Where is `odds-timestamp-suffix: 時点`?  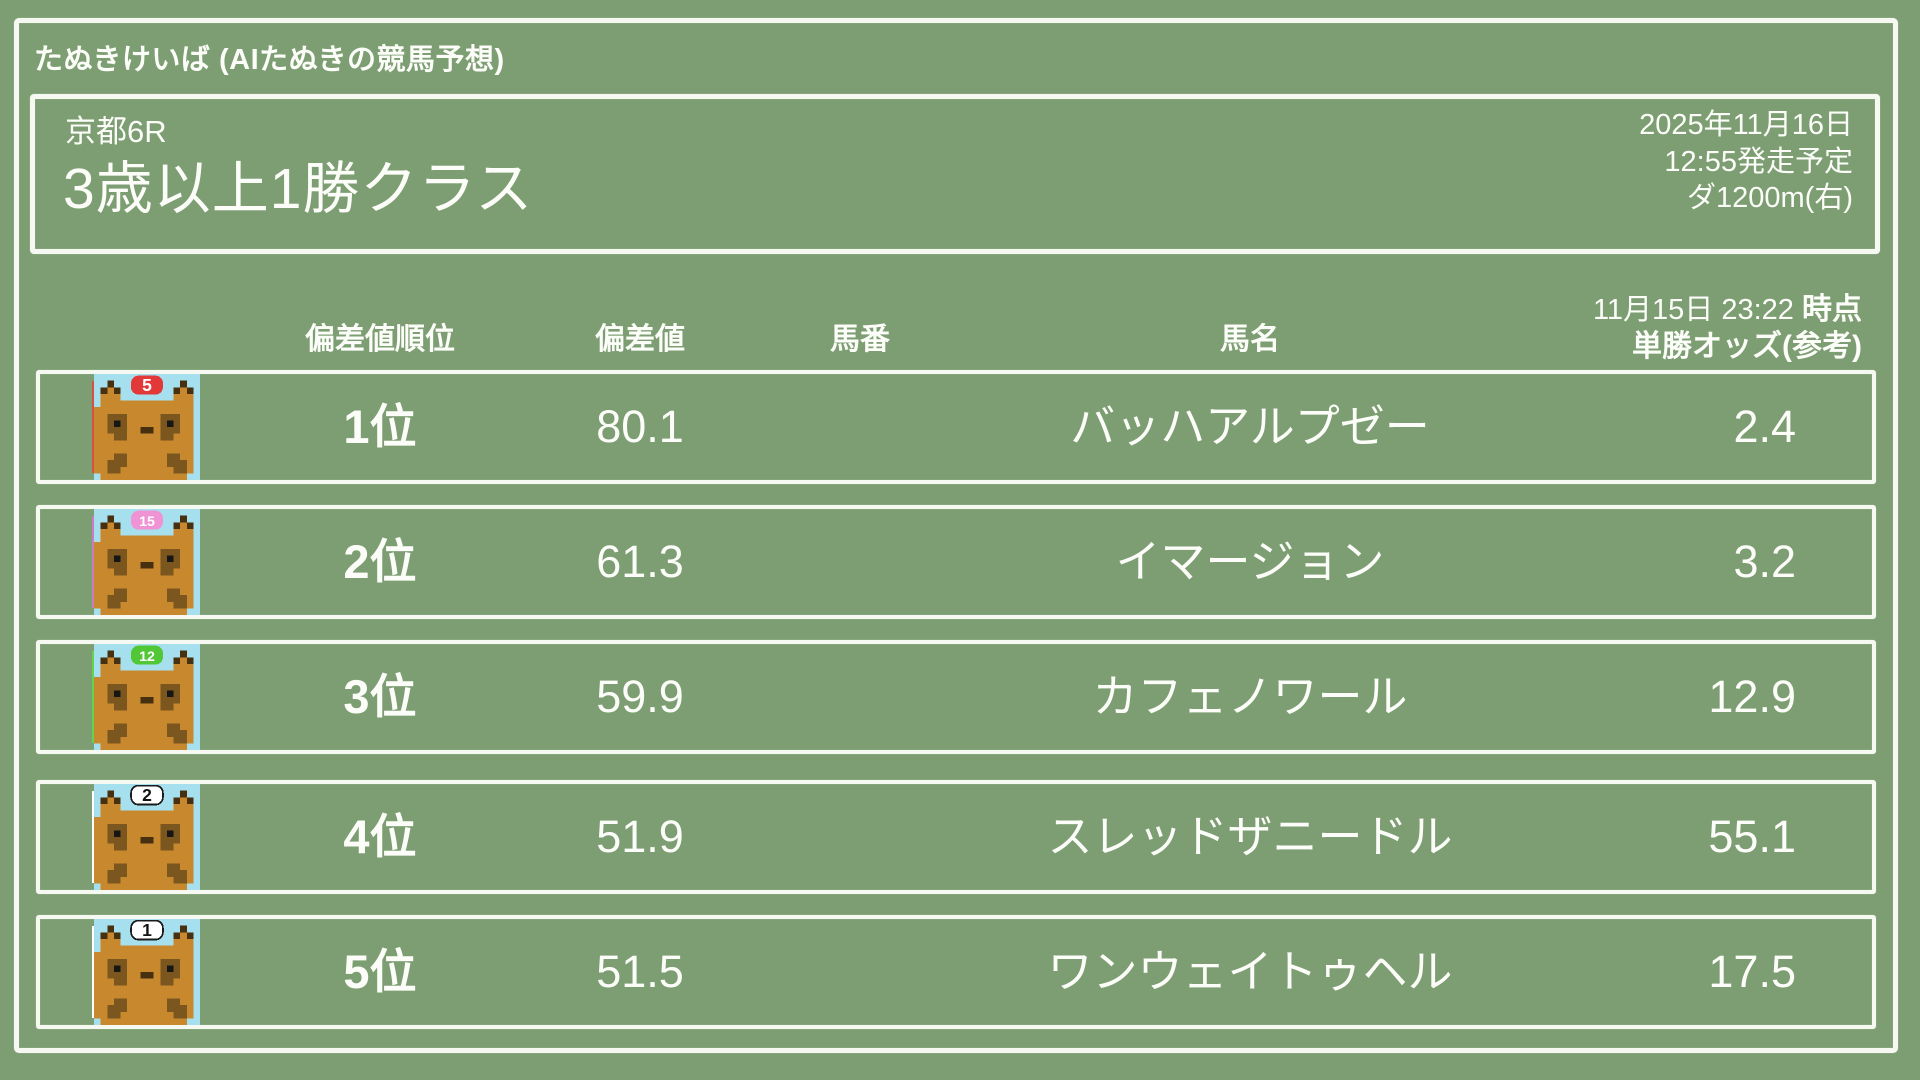 odds-timestamp-suffix: 時点 is located at coordinates (1832, 309).